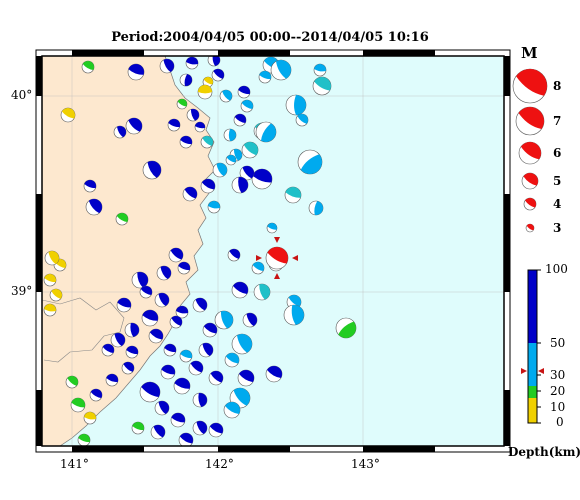  Describe the element at coordinates (558, 391) in the screenshot. I see `depth-tick-20: 20` at that location.